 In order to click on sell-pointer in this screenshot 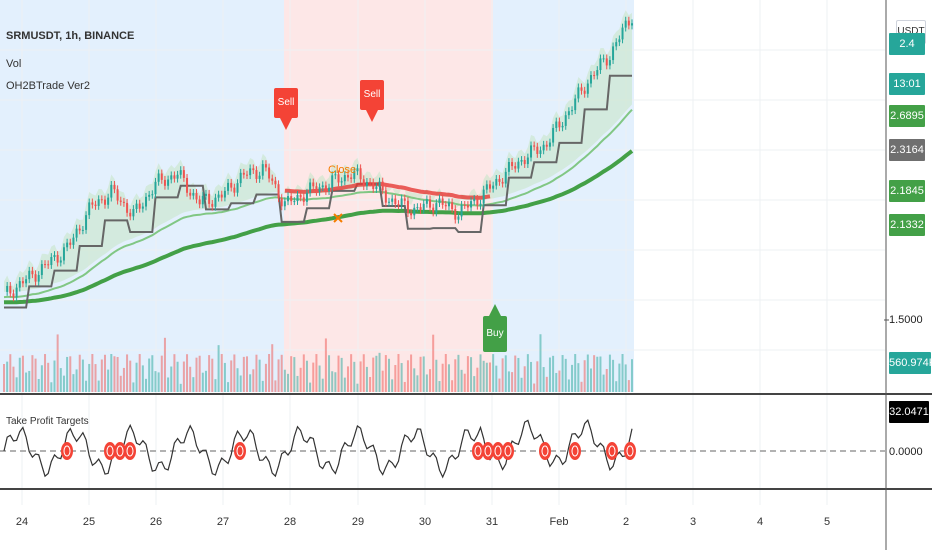, I will do `click(286, 124)`.